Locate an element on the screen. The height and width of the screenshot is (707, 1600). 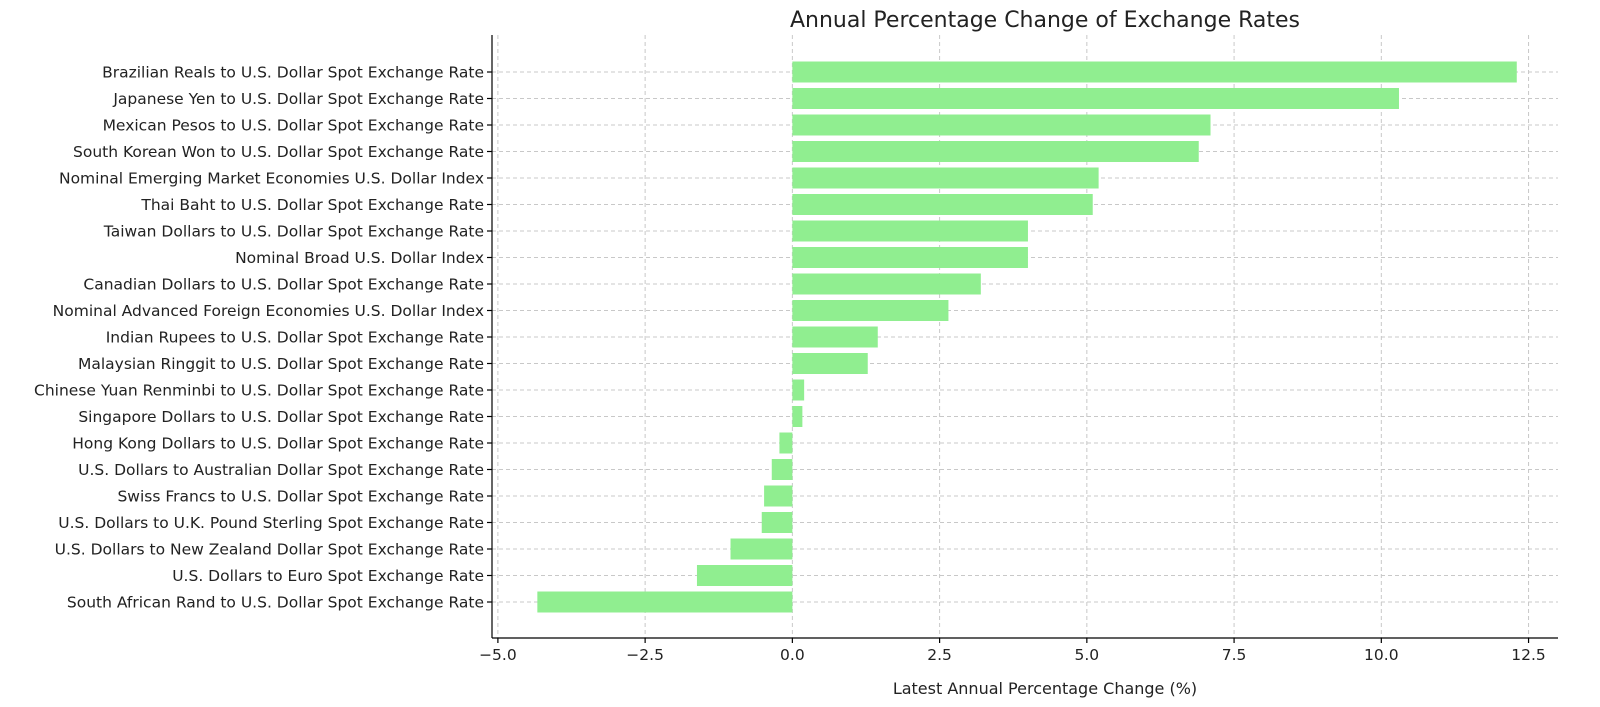
x-tick-label: 5.0 is located at coordinates (1087, 655).